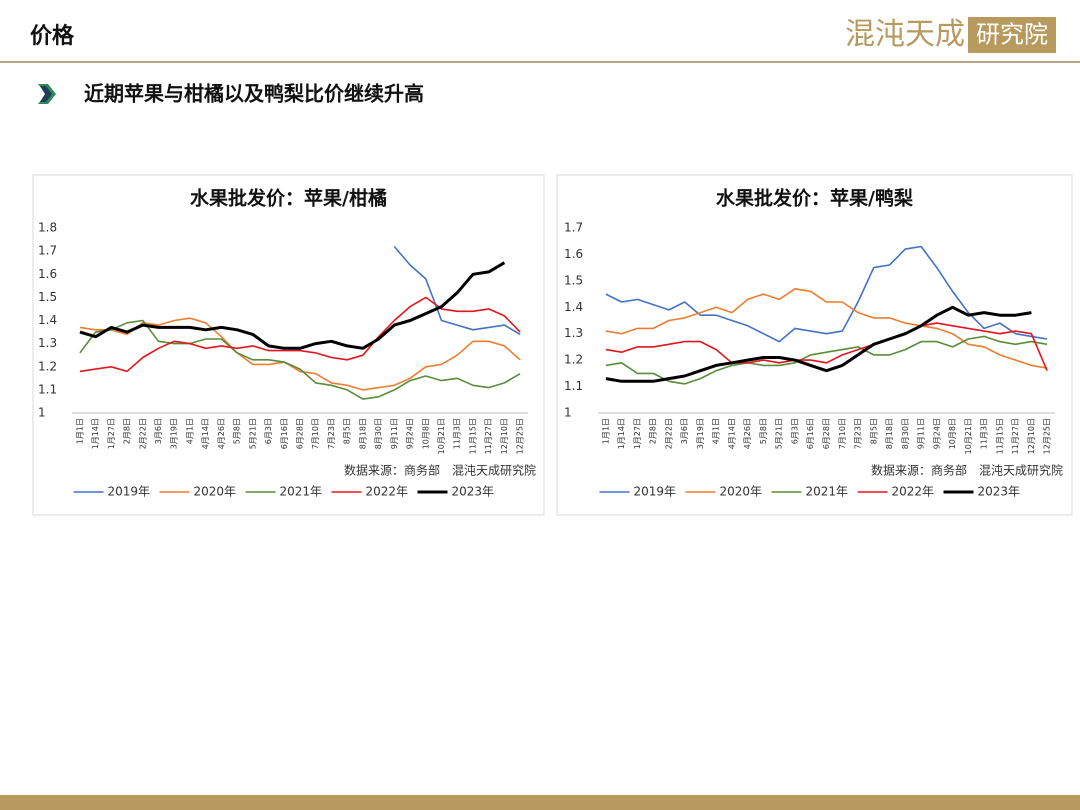  I want to click on bullet-icon-inner, so click(46, 94).